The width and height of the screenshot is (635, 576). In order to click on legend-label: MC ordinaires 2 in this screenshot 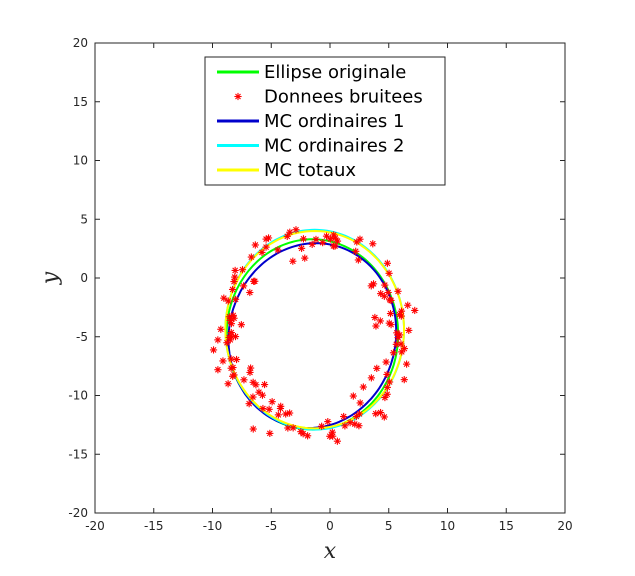, I will do `click(334, 146)`.